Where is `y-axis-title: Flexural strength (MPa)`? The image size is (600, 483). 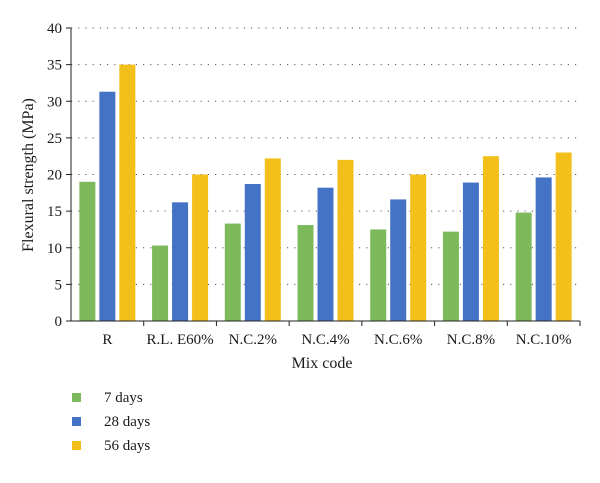 y-axis-title: Flexural strength (MPa) is located at coordinates (28, 175).